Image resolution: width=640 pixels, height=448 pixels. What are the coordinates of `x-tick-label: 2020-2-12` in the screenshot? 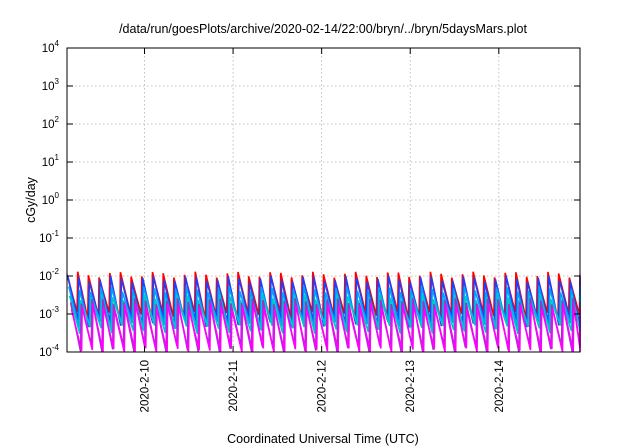 It's located at (323, 386).